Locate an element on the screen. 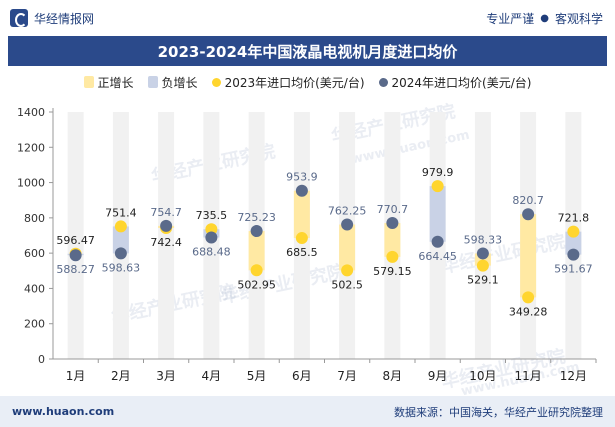 The height and width of the screenshot is (427, 615). data-label-2024: 754.7 is located at coordinates (166, 212).